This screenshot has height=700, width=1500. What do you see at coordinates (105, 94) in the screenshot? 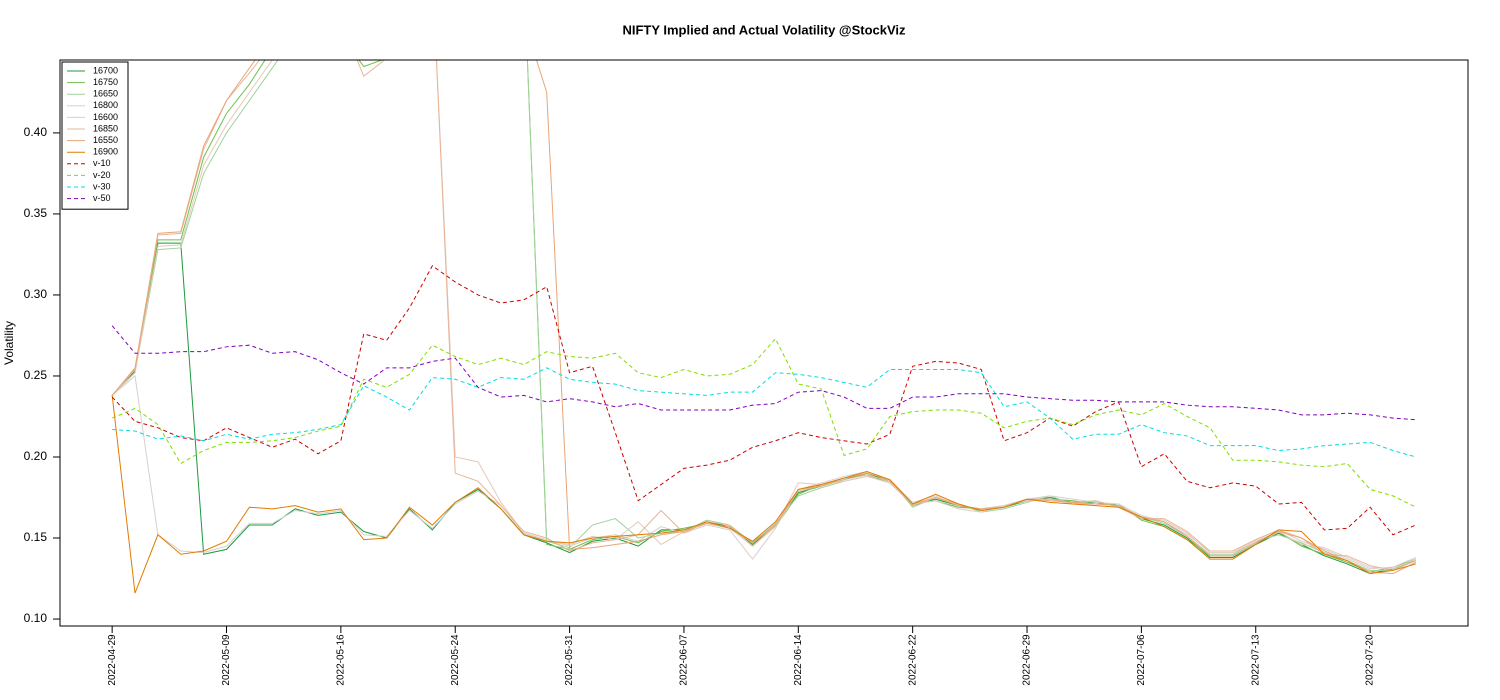
I see `legend-label: 16650` at bounding box center [105, 94].